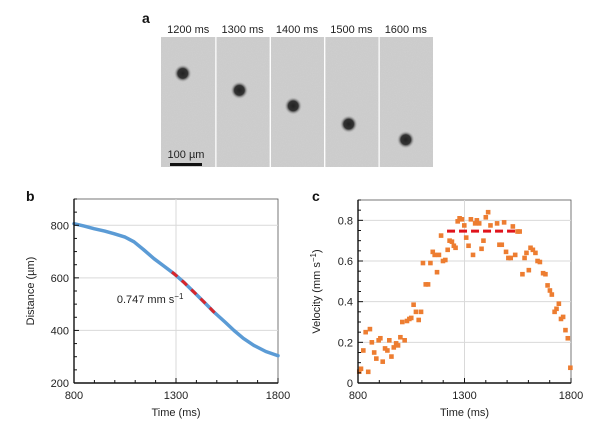  What do you see at coordinates (351, 30) in the screenshot?
I see `frame-time-label: 1500 ms` at bounding box center [351, 30].